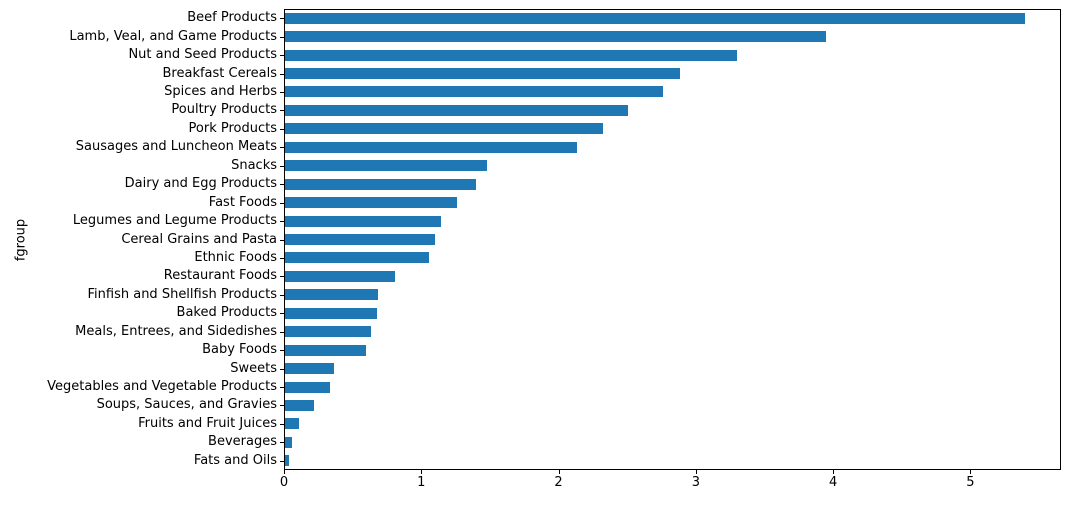 The height and width of the screenshot is (505, 1070). I want to click on category-label: Fruits and Fruit Juices, so click(207, 423).